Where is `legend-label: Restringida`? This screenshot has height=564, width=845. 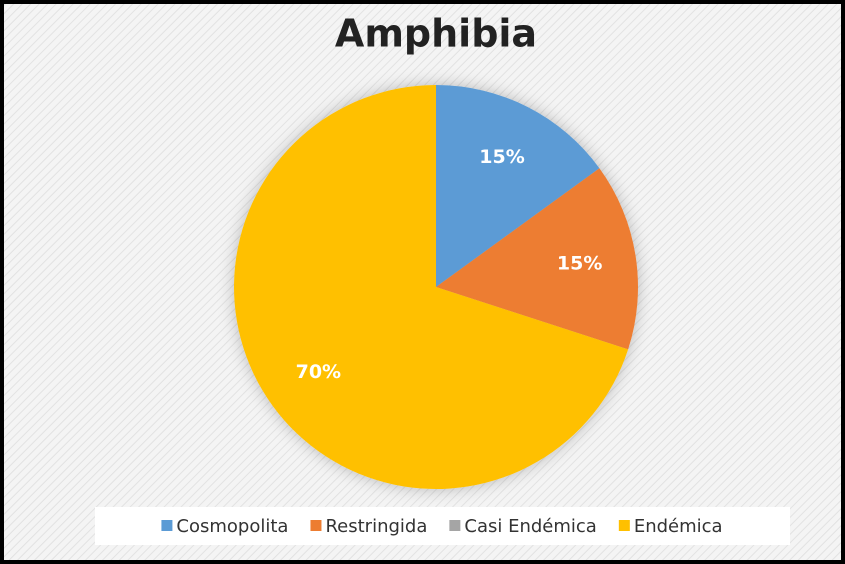
legend-label: Restringida is located at coordinates (376, 526).